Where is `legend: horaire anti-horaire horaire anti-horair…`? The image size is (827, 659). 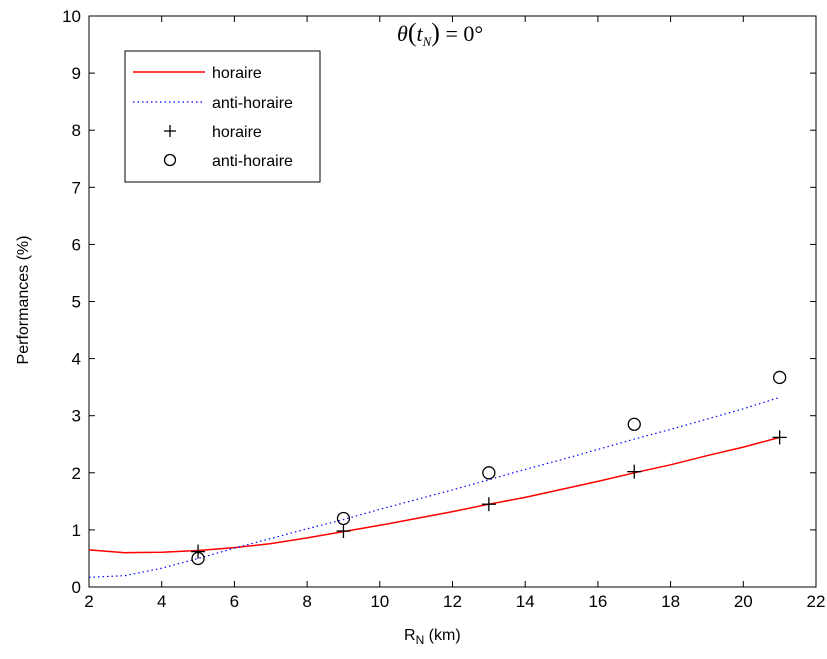 legend: horaire anti-horaire horaire anti-horair… is located at coordinates (222, 116).